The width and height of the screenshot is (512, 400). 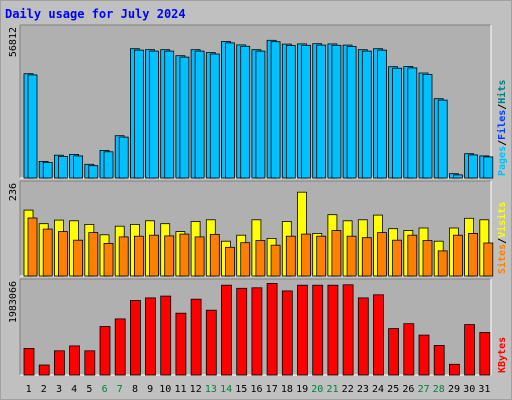 What do you see at coordinates (196, 389) in the screenshot?
I see `x-tick-label: 12` at bounding box center [196, 389].